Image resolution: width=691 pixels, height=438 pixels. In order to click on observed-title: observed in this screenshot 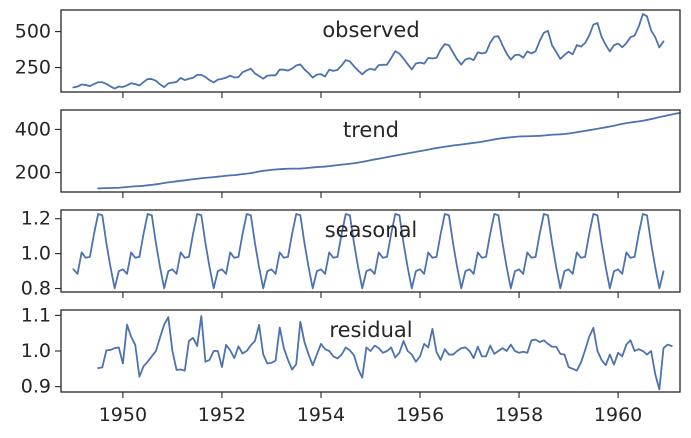, I will do `click(370, 30)`.